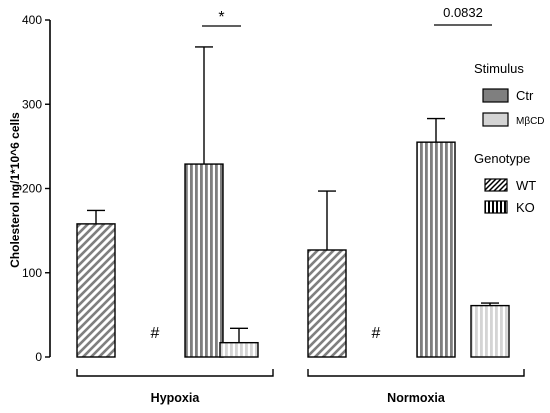 The height and width of the screenshot is (413, 550). Describe the element at coordinates (496, 207) in the screenshot. I see `legend-swatch-ko` at that location.